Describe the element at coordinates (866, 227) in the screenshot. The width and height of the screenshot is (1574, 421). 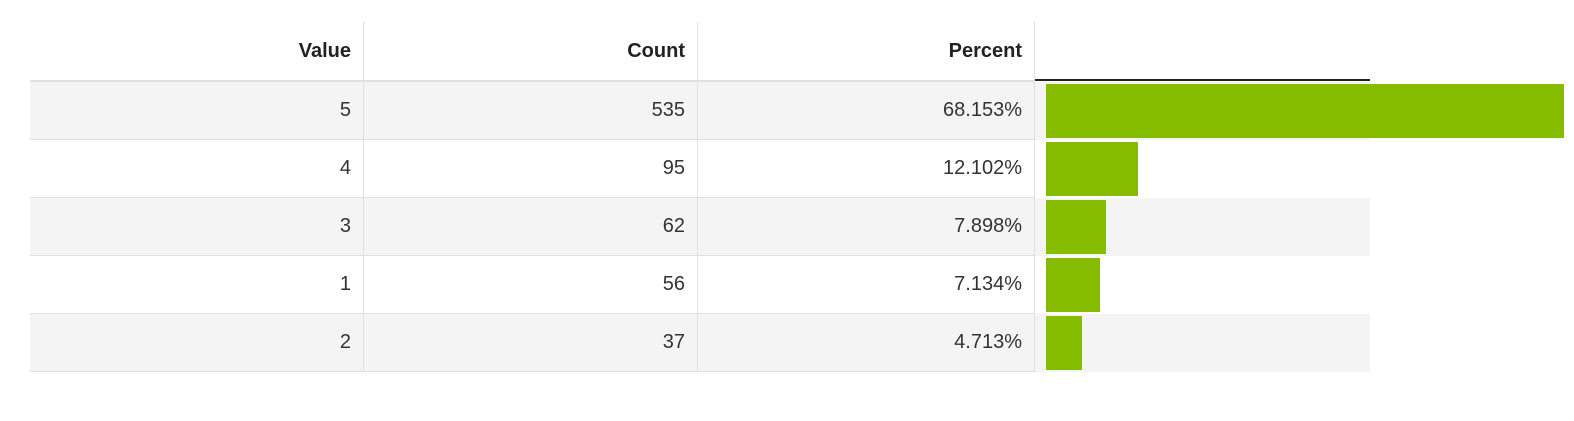
I see `table-cell: 7.898%` at that location.